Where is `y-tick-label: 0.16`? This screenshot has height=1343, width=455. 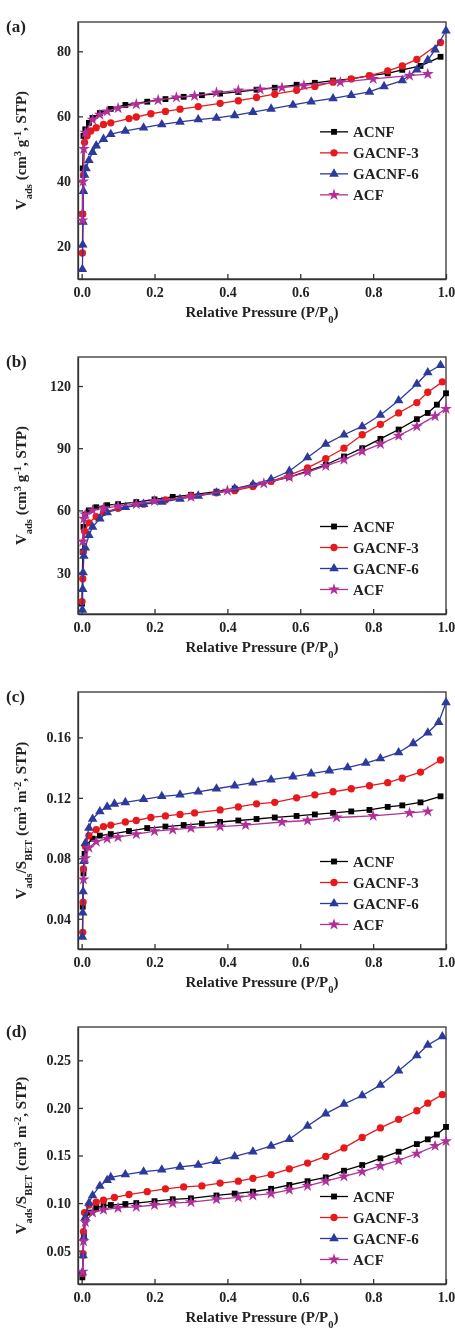 y-tick-label: 0.16 is located at coordinates (58, 738).